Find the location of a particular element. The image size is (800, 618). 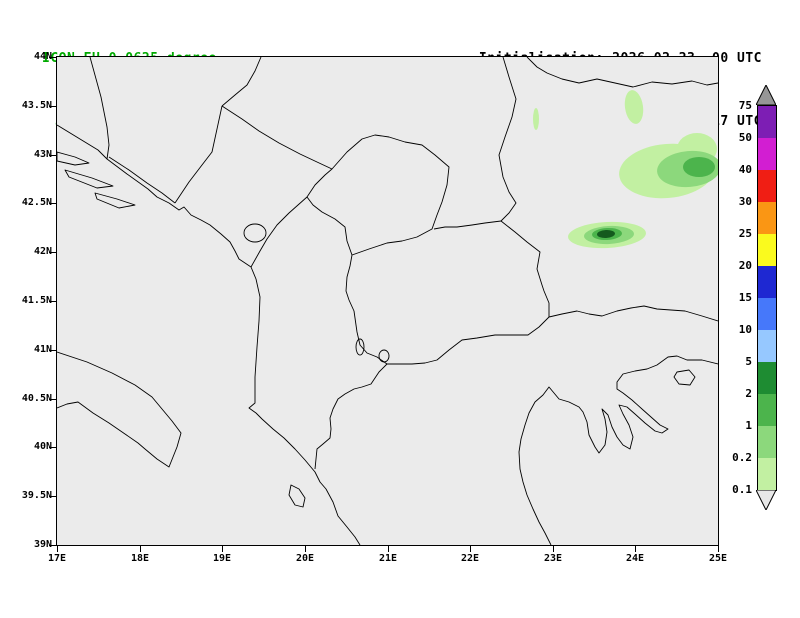

border-kosovo is located at coordinates (378, 195).